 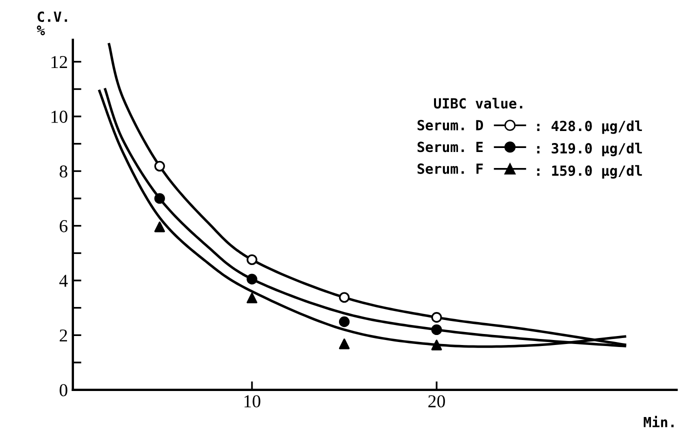 I want to click on y-tick-label: 0, so click(x=64, y=390).